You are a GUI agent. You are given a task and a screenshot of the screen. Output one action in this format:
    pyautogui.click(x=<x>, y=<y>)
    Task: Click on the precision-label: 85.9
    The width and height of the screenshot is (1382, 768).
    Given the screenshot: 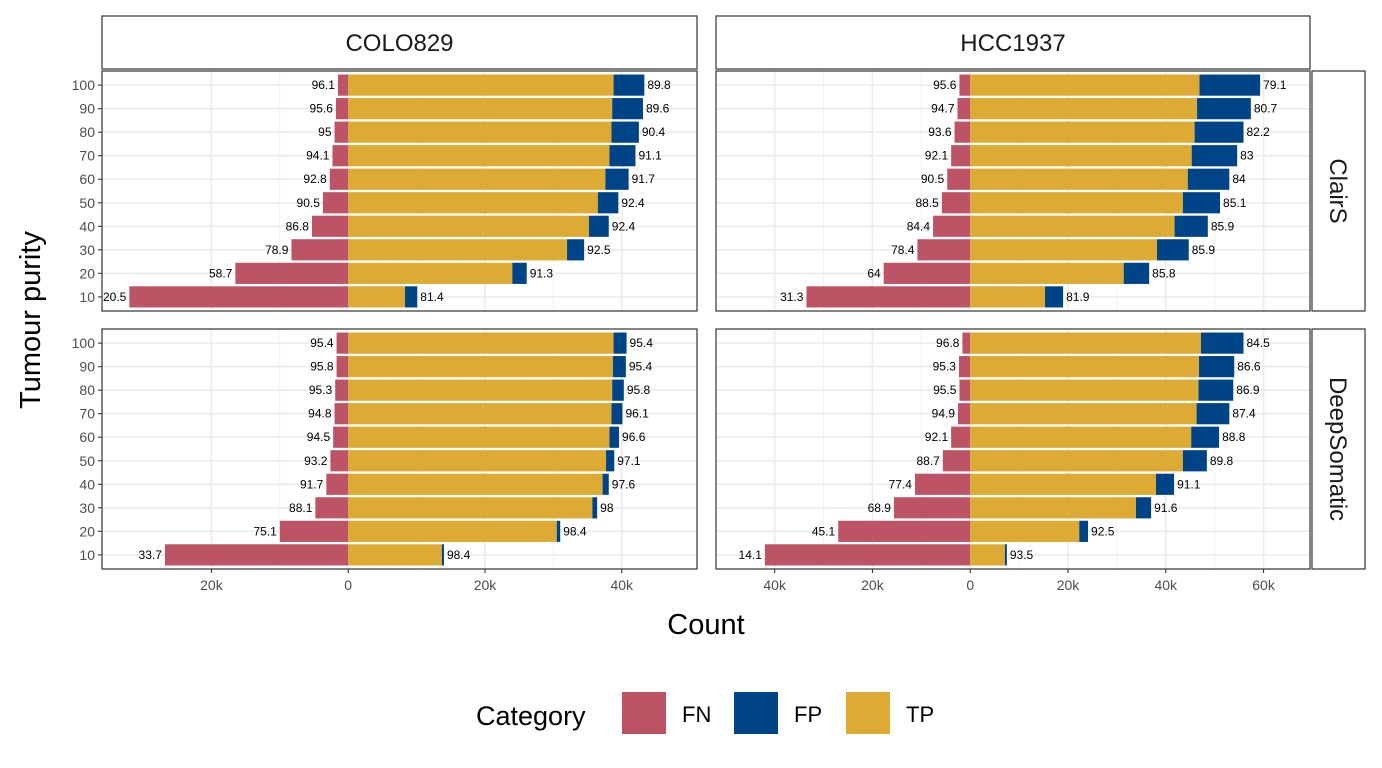 What is the action you would take?
    pyautogui.click(x=1223, y=226)
    